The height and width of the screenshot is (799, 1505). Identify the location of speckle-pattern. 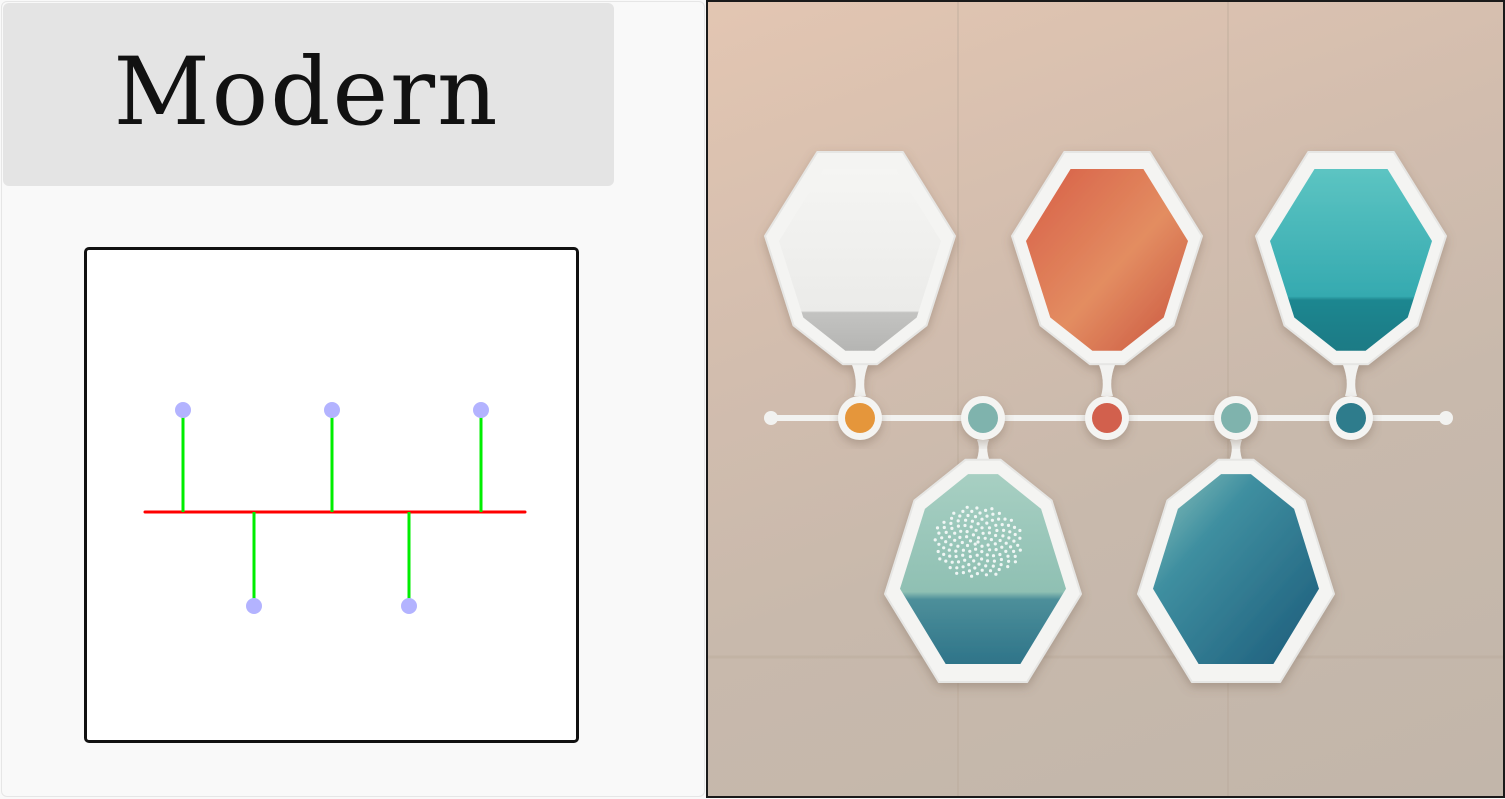
(977, 541).